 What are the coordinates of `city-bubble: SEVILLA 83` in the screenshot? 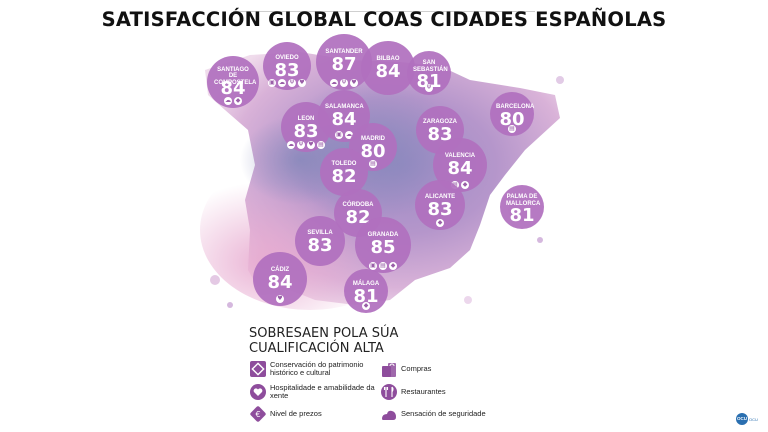 It's located at (320, 241).